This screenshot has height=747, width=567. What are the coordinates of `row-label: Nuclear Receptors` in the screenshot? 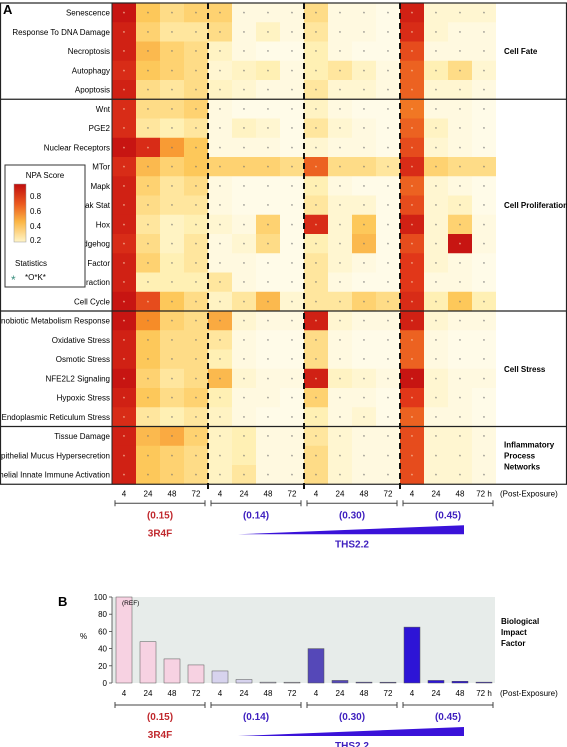 It's located at (77, 147).